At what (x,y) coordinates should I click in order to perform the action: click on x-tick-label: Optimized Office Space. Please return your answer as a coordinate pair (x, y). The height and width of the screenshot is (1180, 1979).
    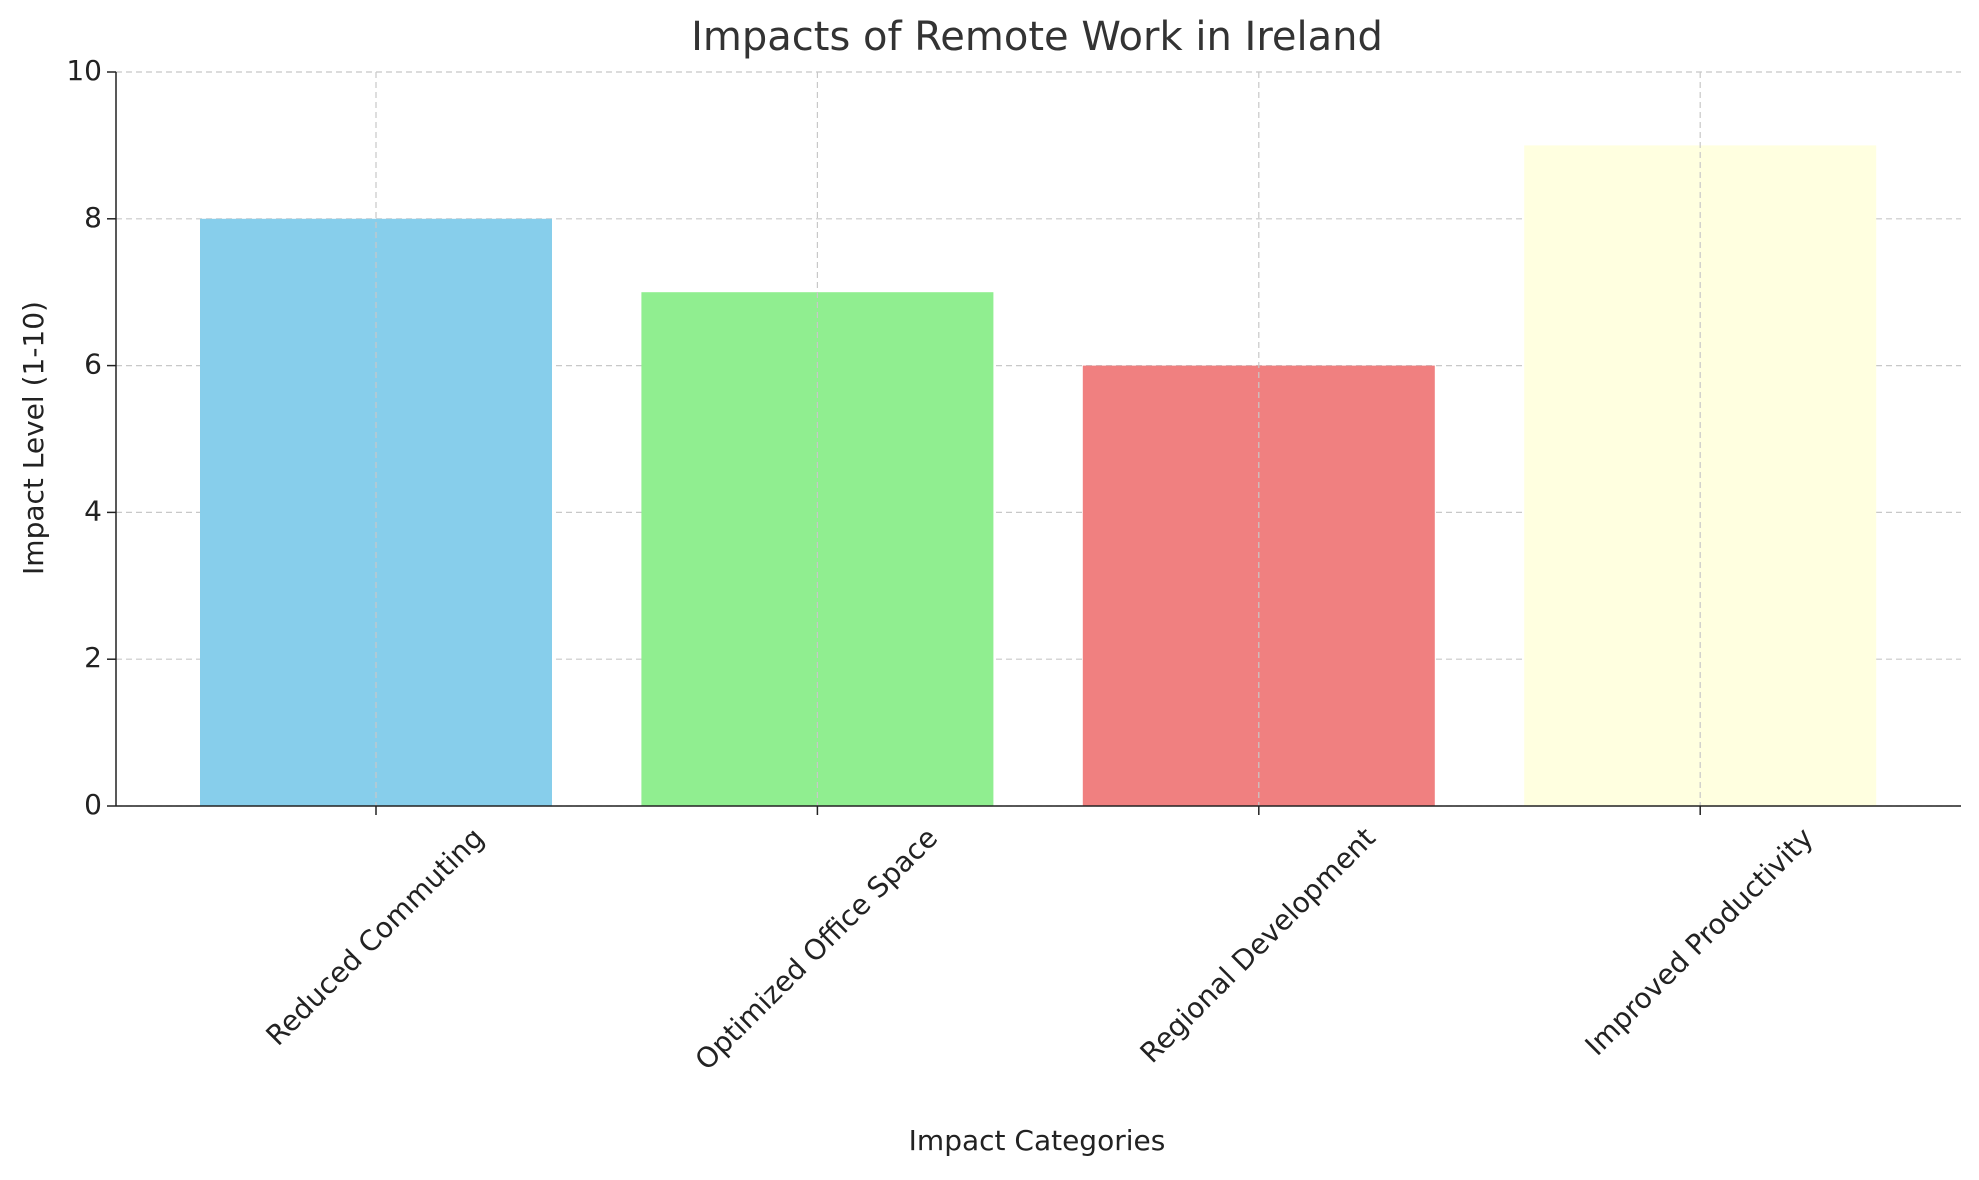
    Looking at the image, I should click on (816, 948).